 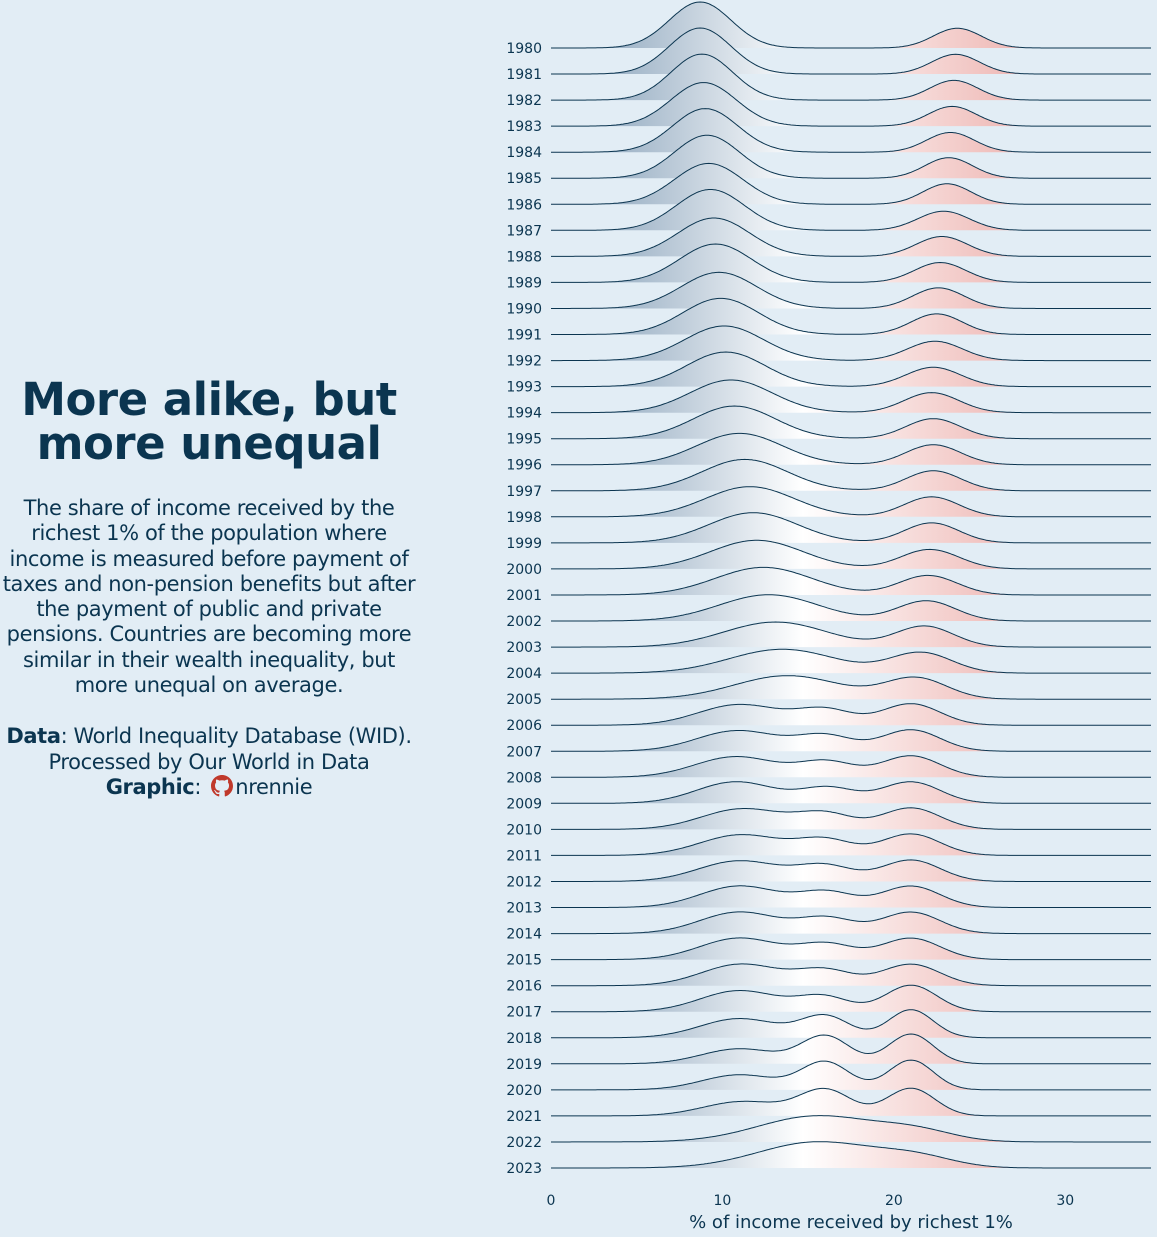 I want to click on ridge-fill-2023, so click(x=851, y=1154).